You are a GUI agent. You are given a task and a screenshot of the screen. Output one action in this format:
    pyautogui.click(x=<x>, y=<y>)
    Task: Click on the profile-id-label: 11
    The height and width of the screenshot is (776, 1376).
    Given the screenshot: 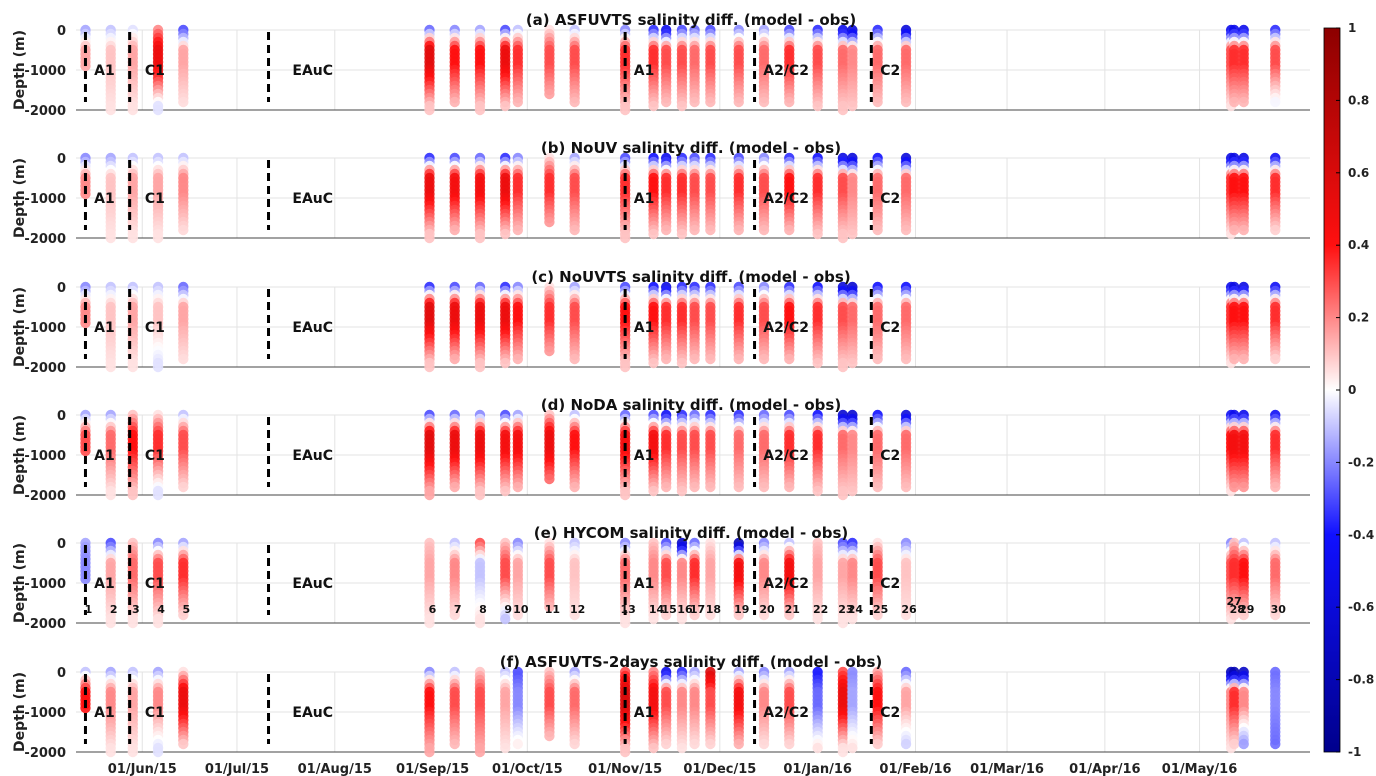 What is the action you would take?
    pyautogui.click(x=552, y=609)
    